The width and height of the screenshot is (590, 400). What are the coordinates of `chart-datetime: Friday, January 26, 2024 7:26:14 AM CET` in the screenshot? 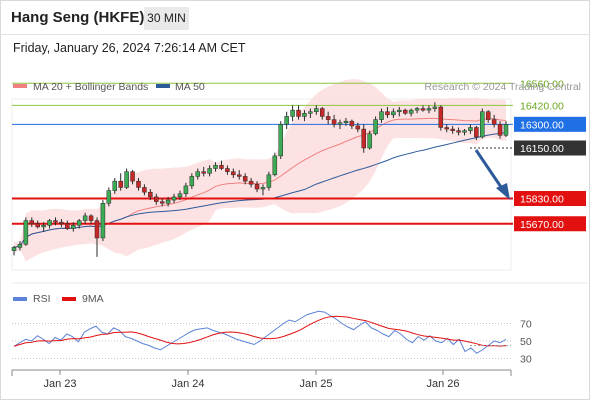 It's located at (129, 48).